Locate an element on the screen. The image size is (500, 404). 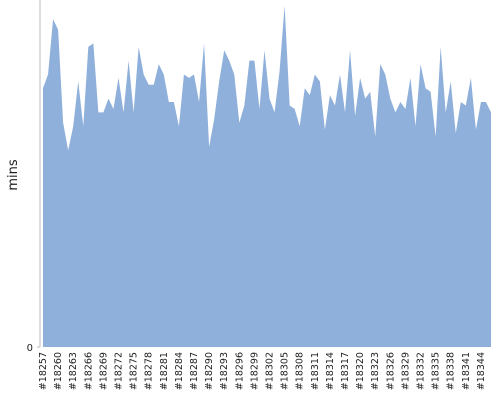
y-axis-label: mins is located at coordinates (13, 175).